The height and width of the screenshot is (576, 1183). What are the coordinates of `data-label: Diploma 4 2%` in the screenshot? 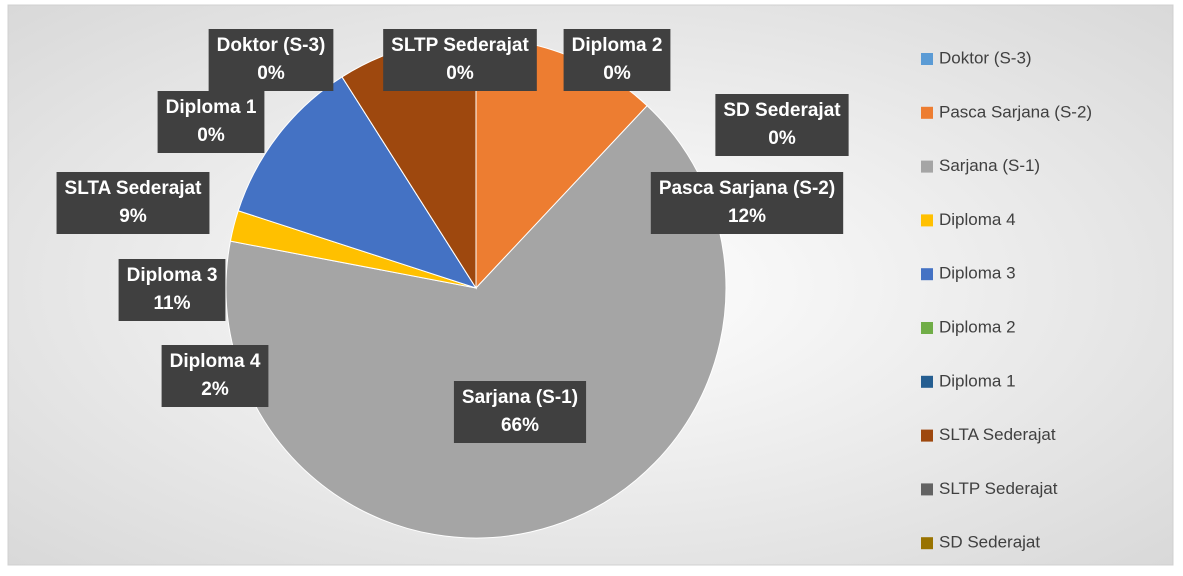 It's located at (215, 376).